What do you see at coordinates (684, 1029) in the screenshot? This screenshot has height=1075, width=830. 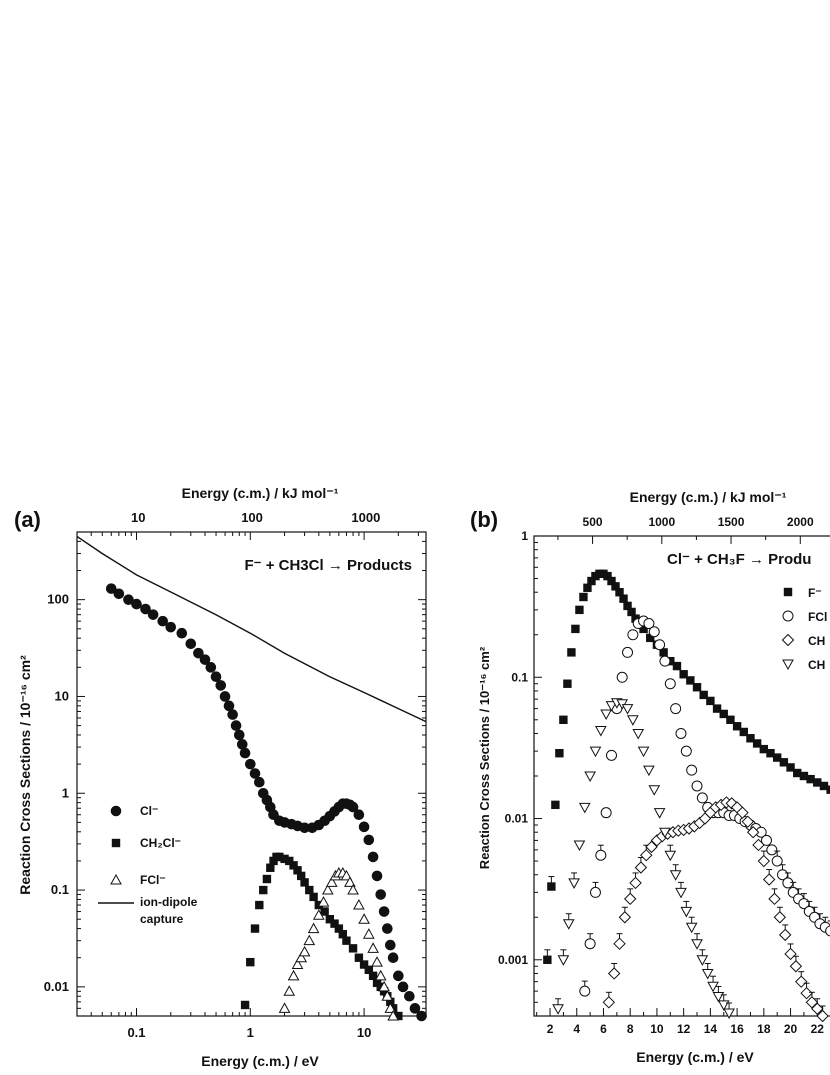 I see `x-tick-label: 12` at bounding box center [684, 1029].